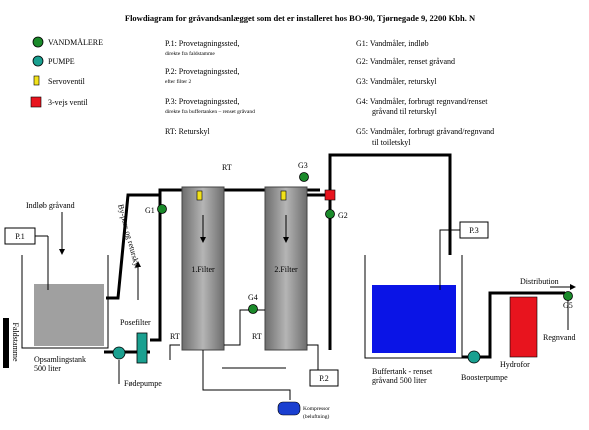 The image size is (589, 430). I want to click on sample-point: P.1: Provetagningssted,, so click(202, 43).